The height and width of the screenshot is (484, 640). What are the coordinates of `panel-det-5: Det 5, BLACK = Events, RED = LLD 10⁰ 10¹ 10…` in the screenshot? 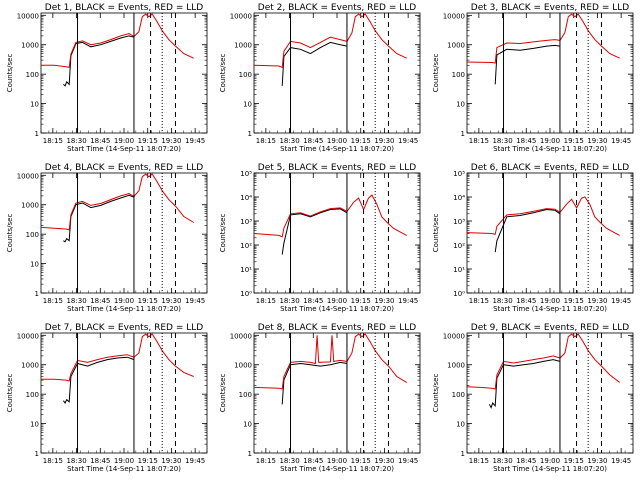 It's located at (320, 238).